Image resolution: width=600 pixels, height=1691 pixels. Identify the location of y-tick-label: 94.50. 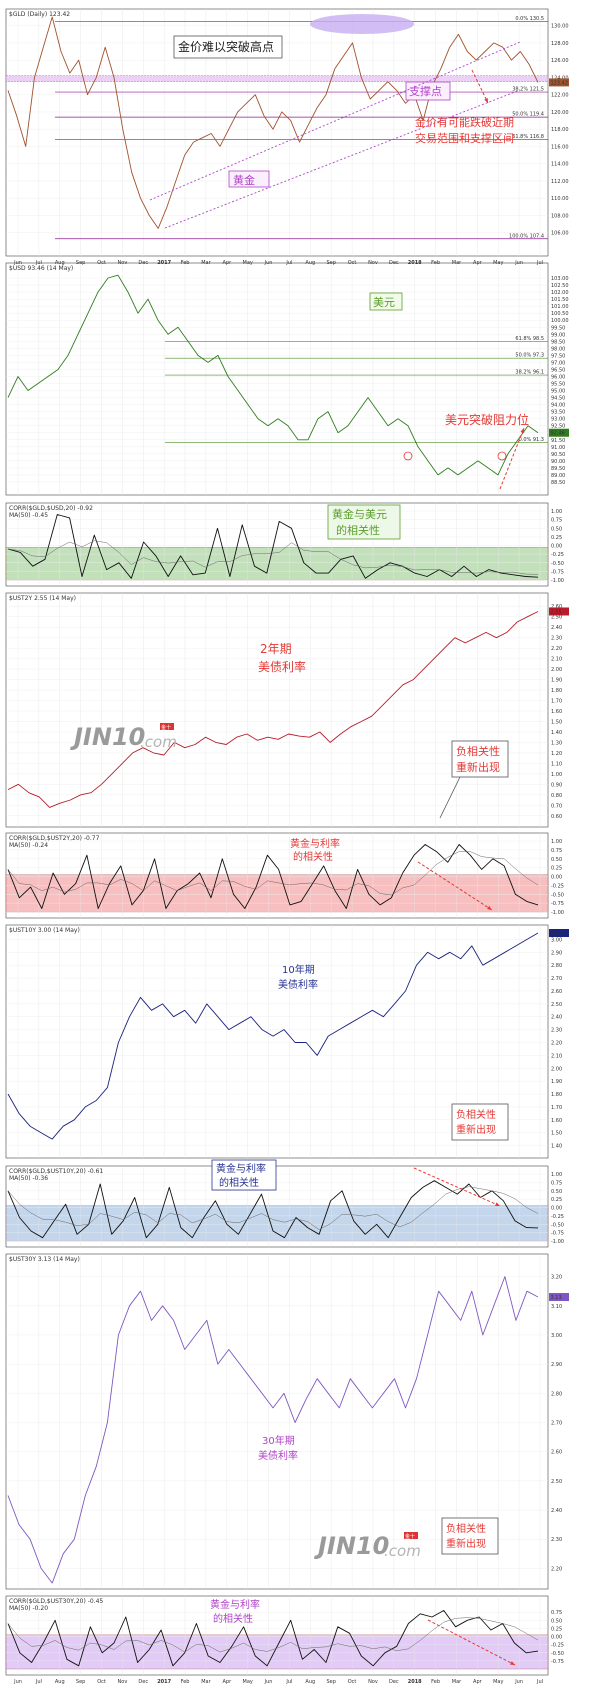
(558, 399).